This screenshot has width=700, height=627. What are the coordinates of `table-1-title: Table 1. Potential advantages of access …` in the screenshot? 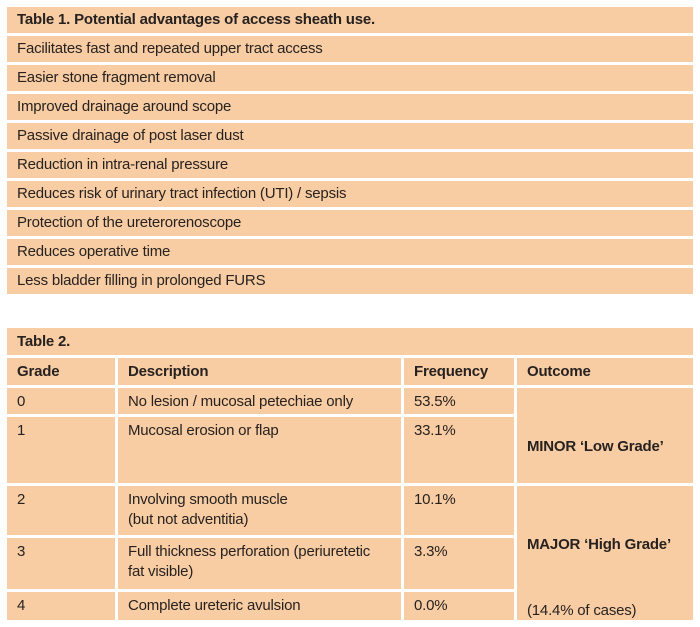 It's located at (350, 20).